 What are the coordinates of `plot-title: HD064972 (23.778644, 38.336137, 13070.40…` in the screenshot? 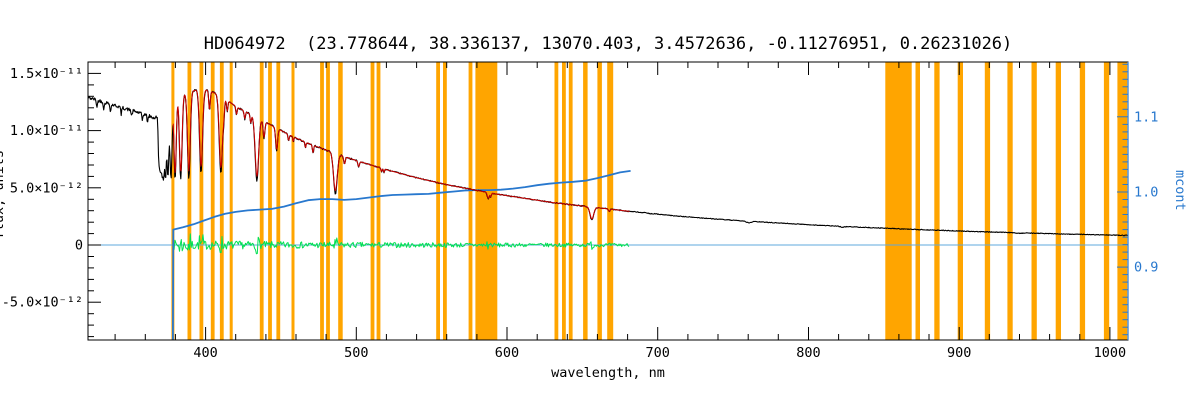 It's located at (608, 44).